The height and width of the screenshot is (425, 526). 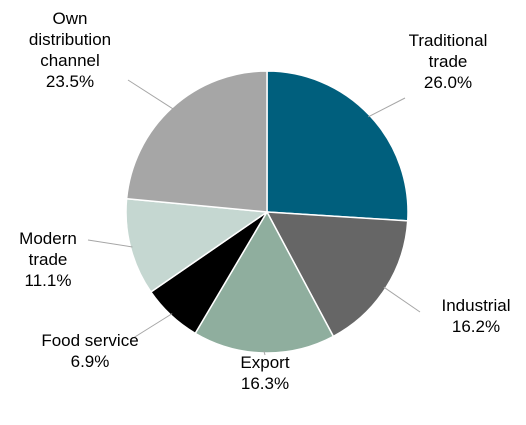 What do you see at coordinates (90, 340) in the screenshot?
I see `category-label: Food service` at bounding box center [90, 340].